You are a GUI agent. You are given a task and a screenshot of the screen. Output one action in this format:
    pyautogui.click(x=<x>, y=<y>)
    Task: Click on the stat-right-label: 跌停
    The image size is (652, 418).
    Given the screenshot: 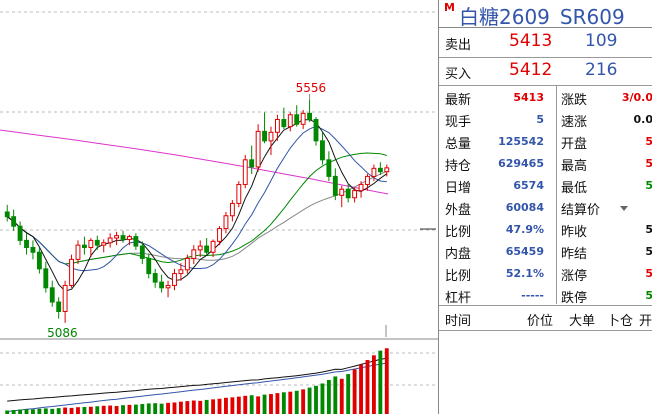 What is the action you would take?
    pyautogui.click(x=574, y=296)
    